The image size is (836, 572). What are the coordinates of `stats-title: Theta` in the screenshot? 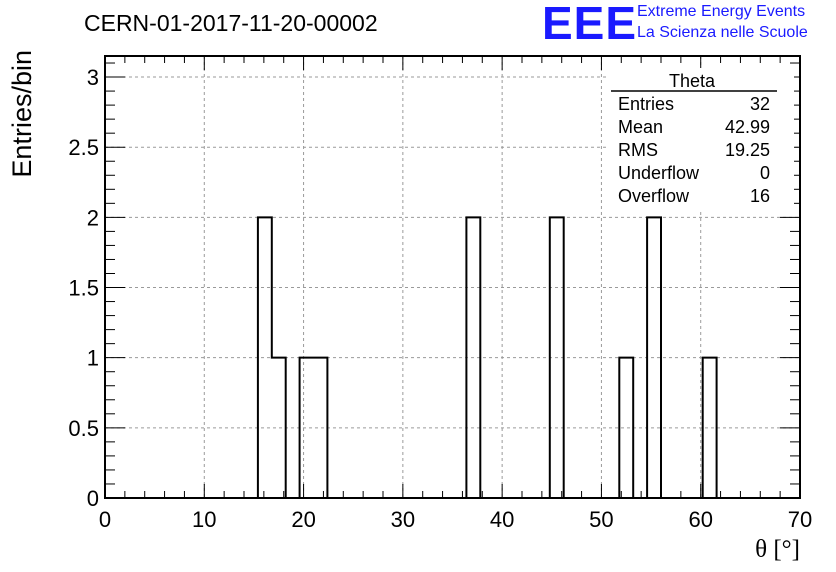 It's located at (692, 81).